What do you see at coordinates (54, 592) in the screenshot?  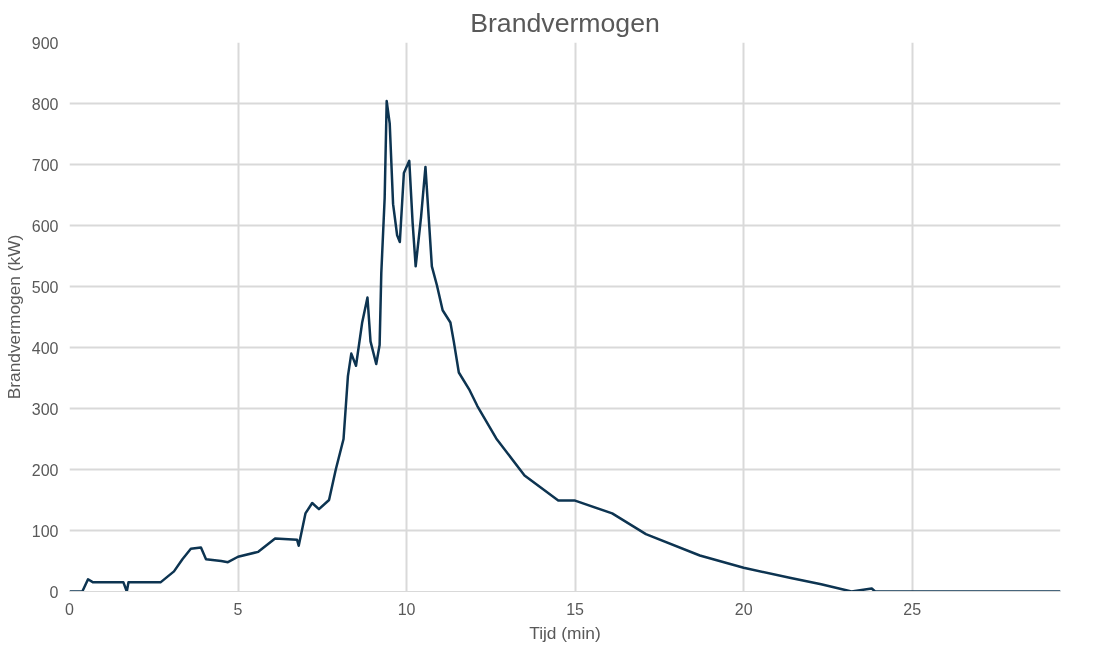 I see `y-tick-label: 0` at bounding box center [54, 592].